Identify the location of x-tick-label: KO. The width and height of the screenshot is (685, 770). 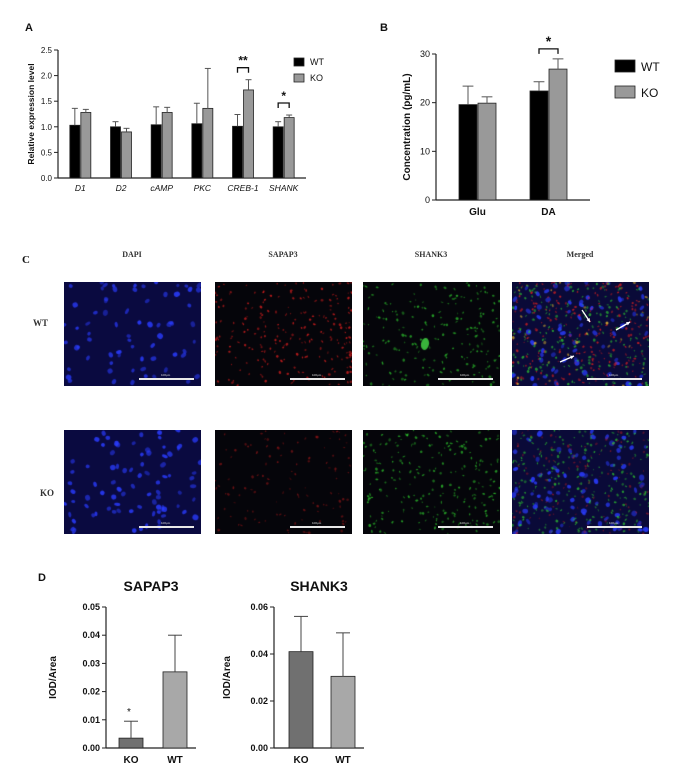
(301, 760).